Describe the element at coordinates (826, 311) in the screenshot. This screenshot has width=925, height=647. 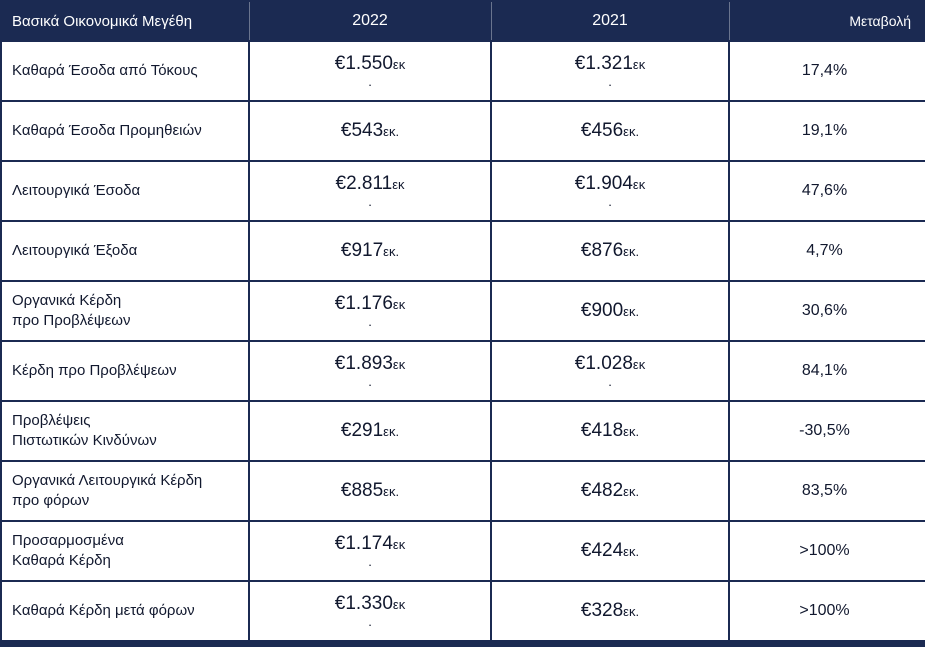
I see `change-value: 30,6%` at that location.